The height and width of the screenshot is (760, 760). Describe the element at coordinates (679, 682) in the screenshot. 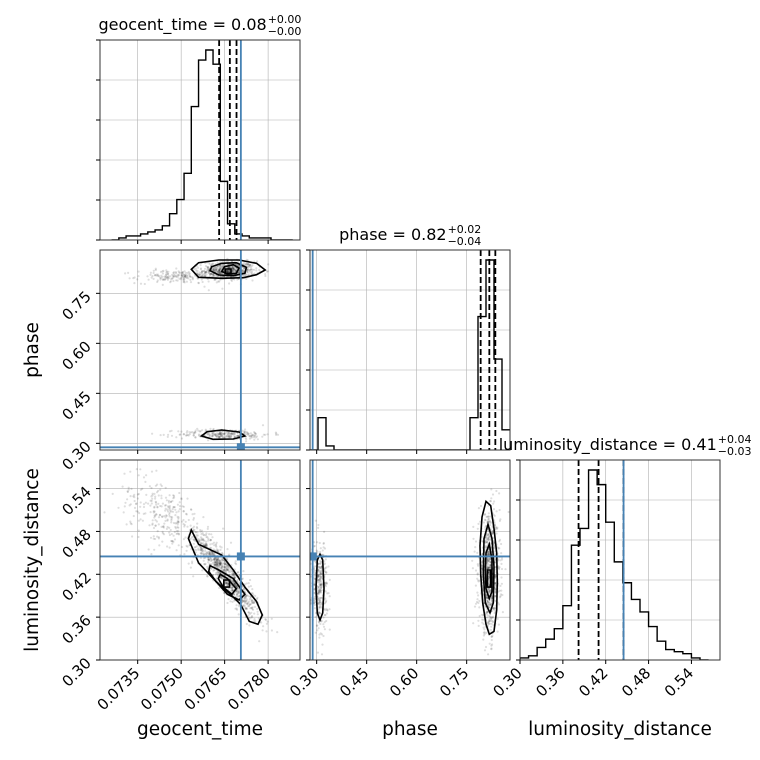

I see `x-tick-label: 0.54` at that location.